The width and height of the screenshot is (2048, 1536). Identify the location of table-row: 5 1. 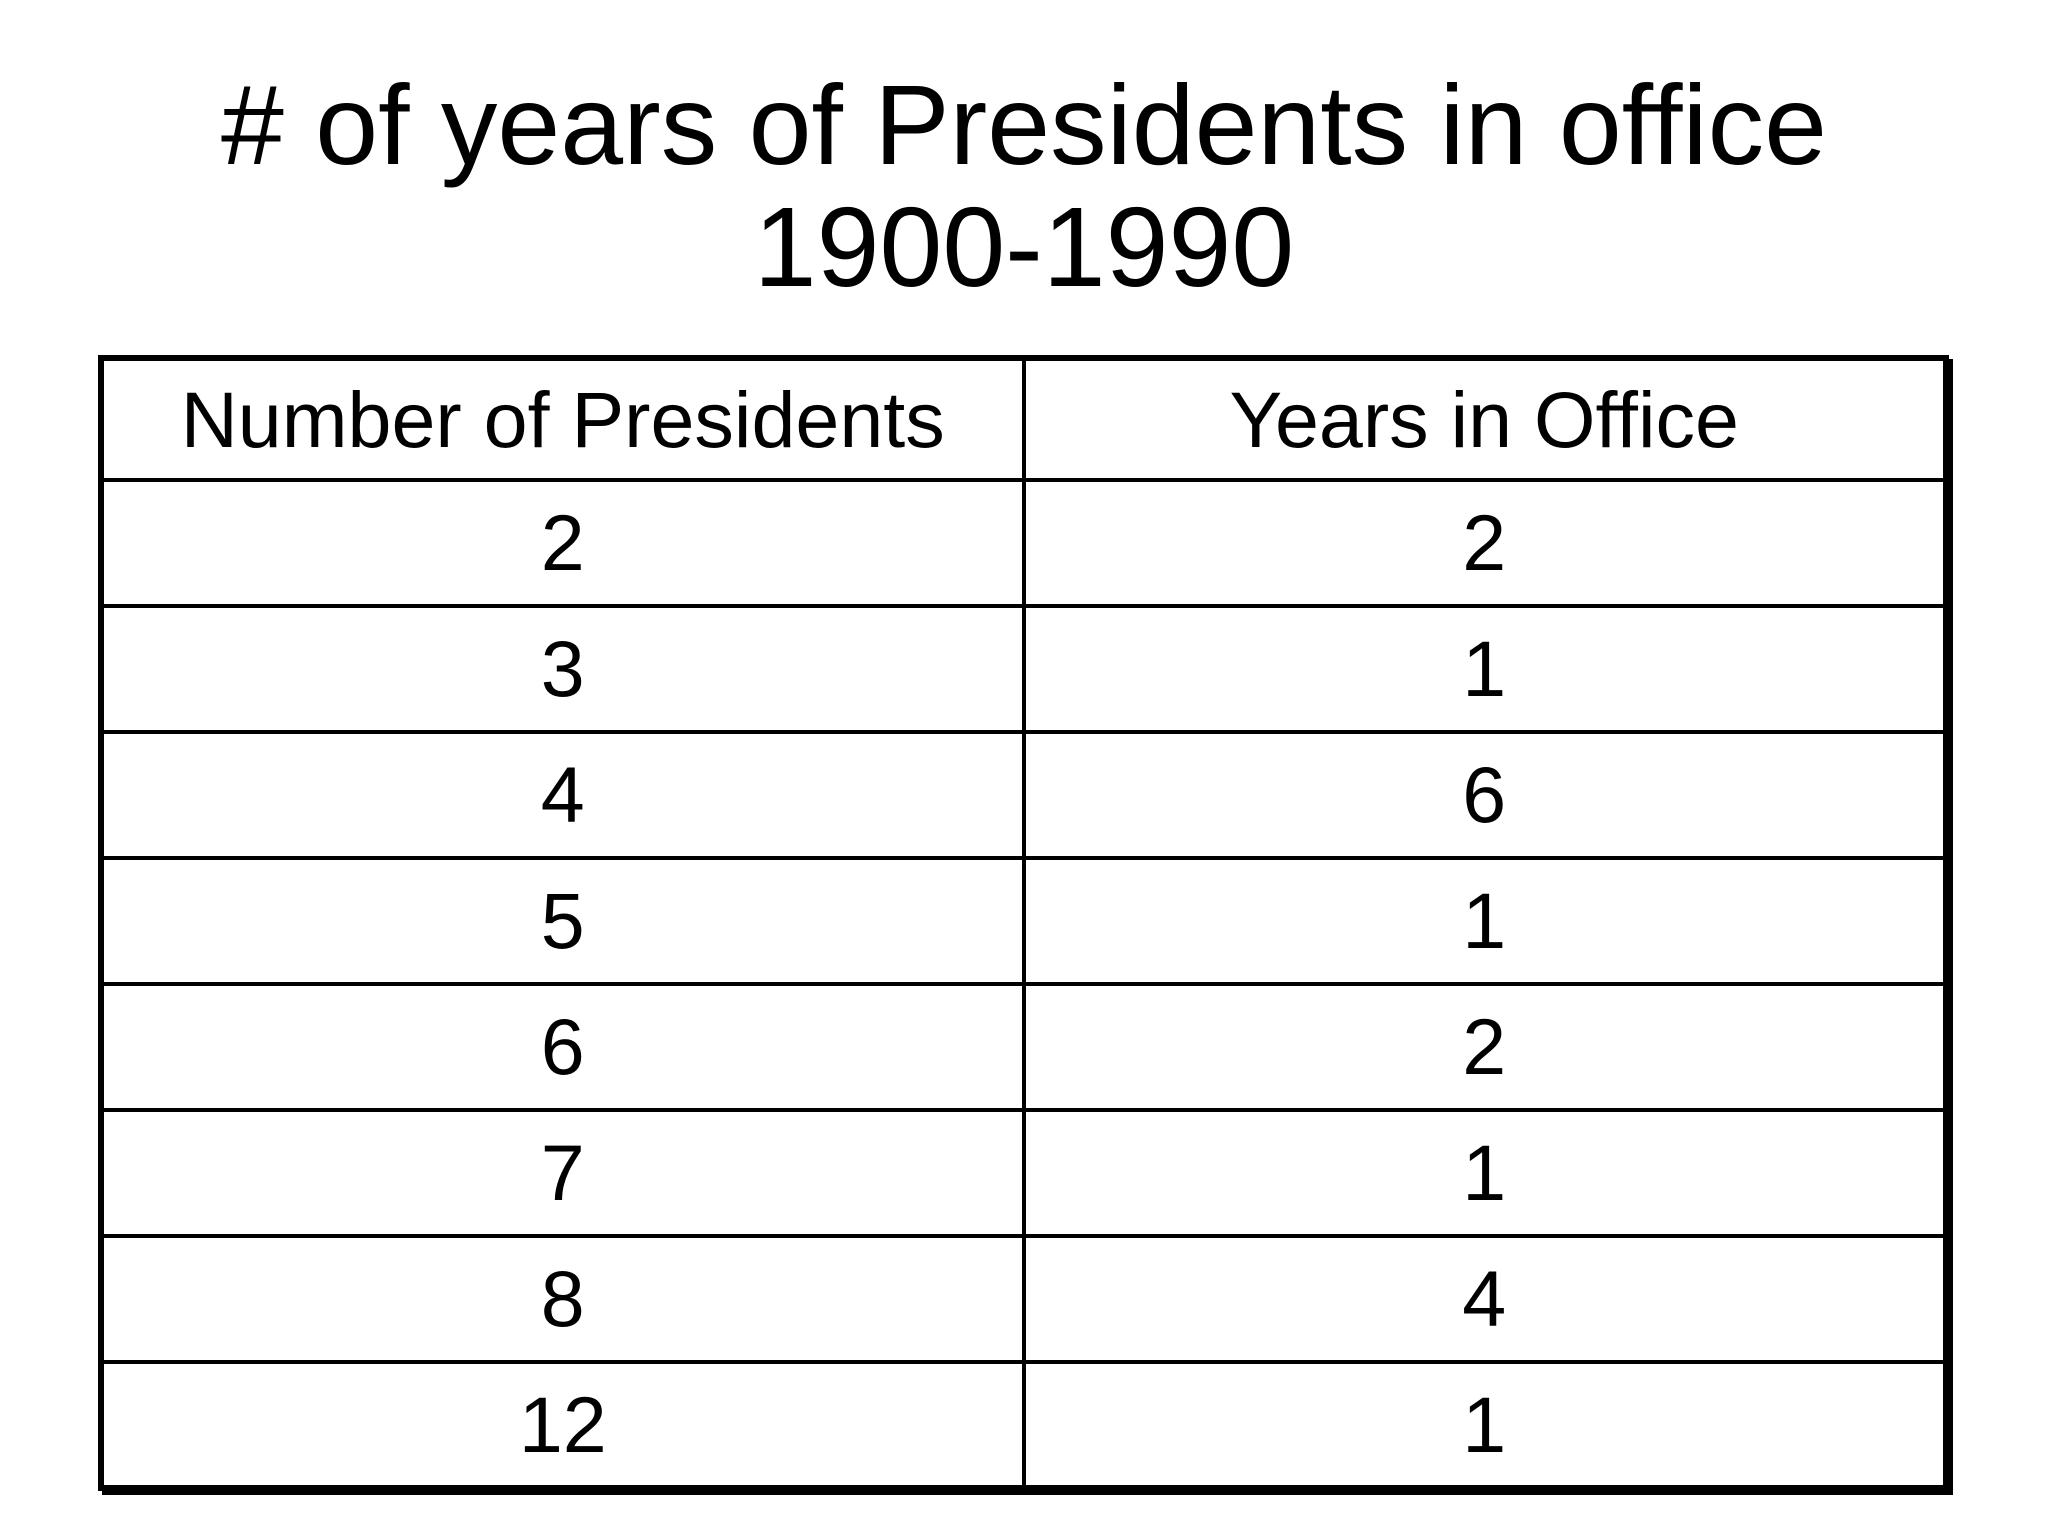
(1023, 921).